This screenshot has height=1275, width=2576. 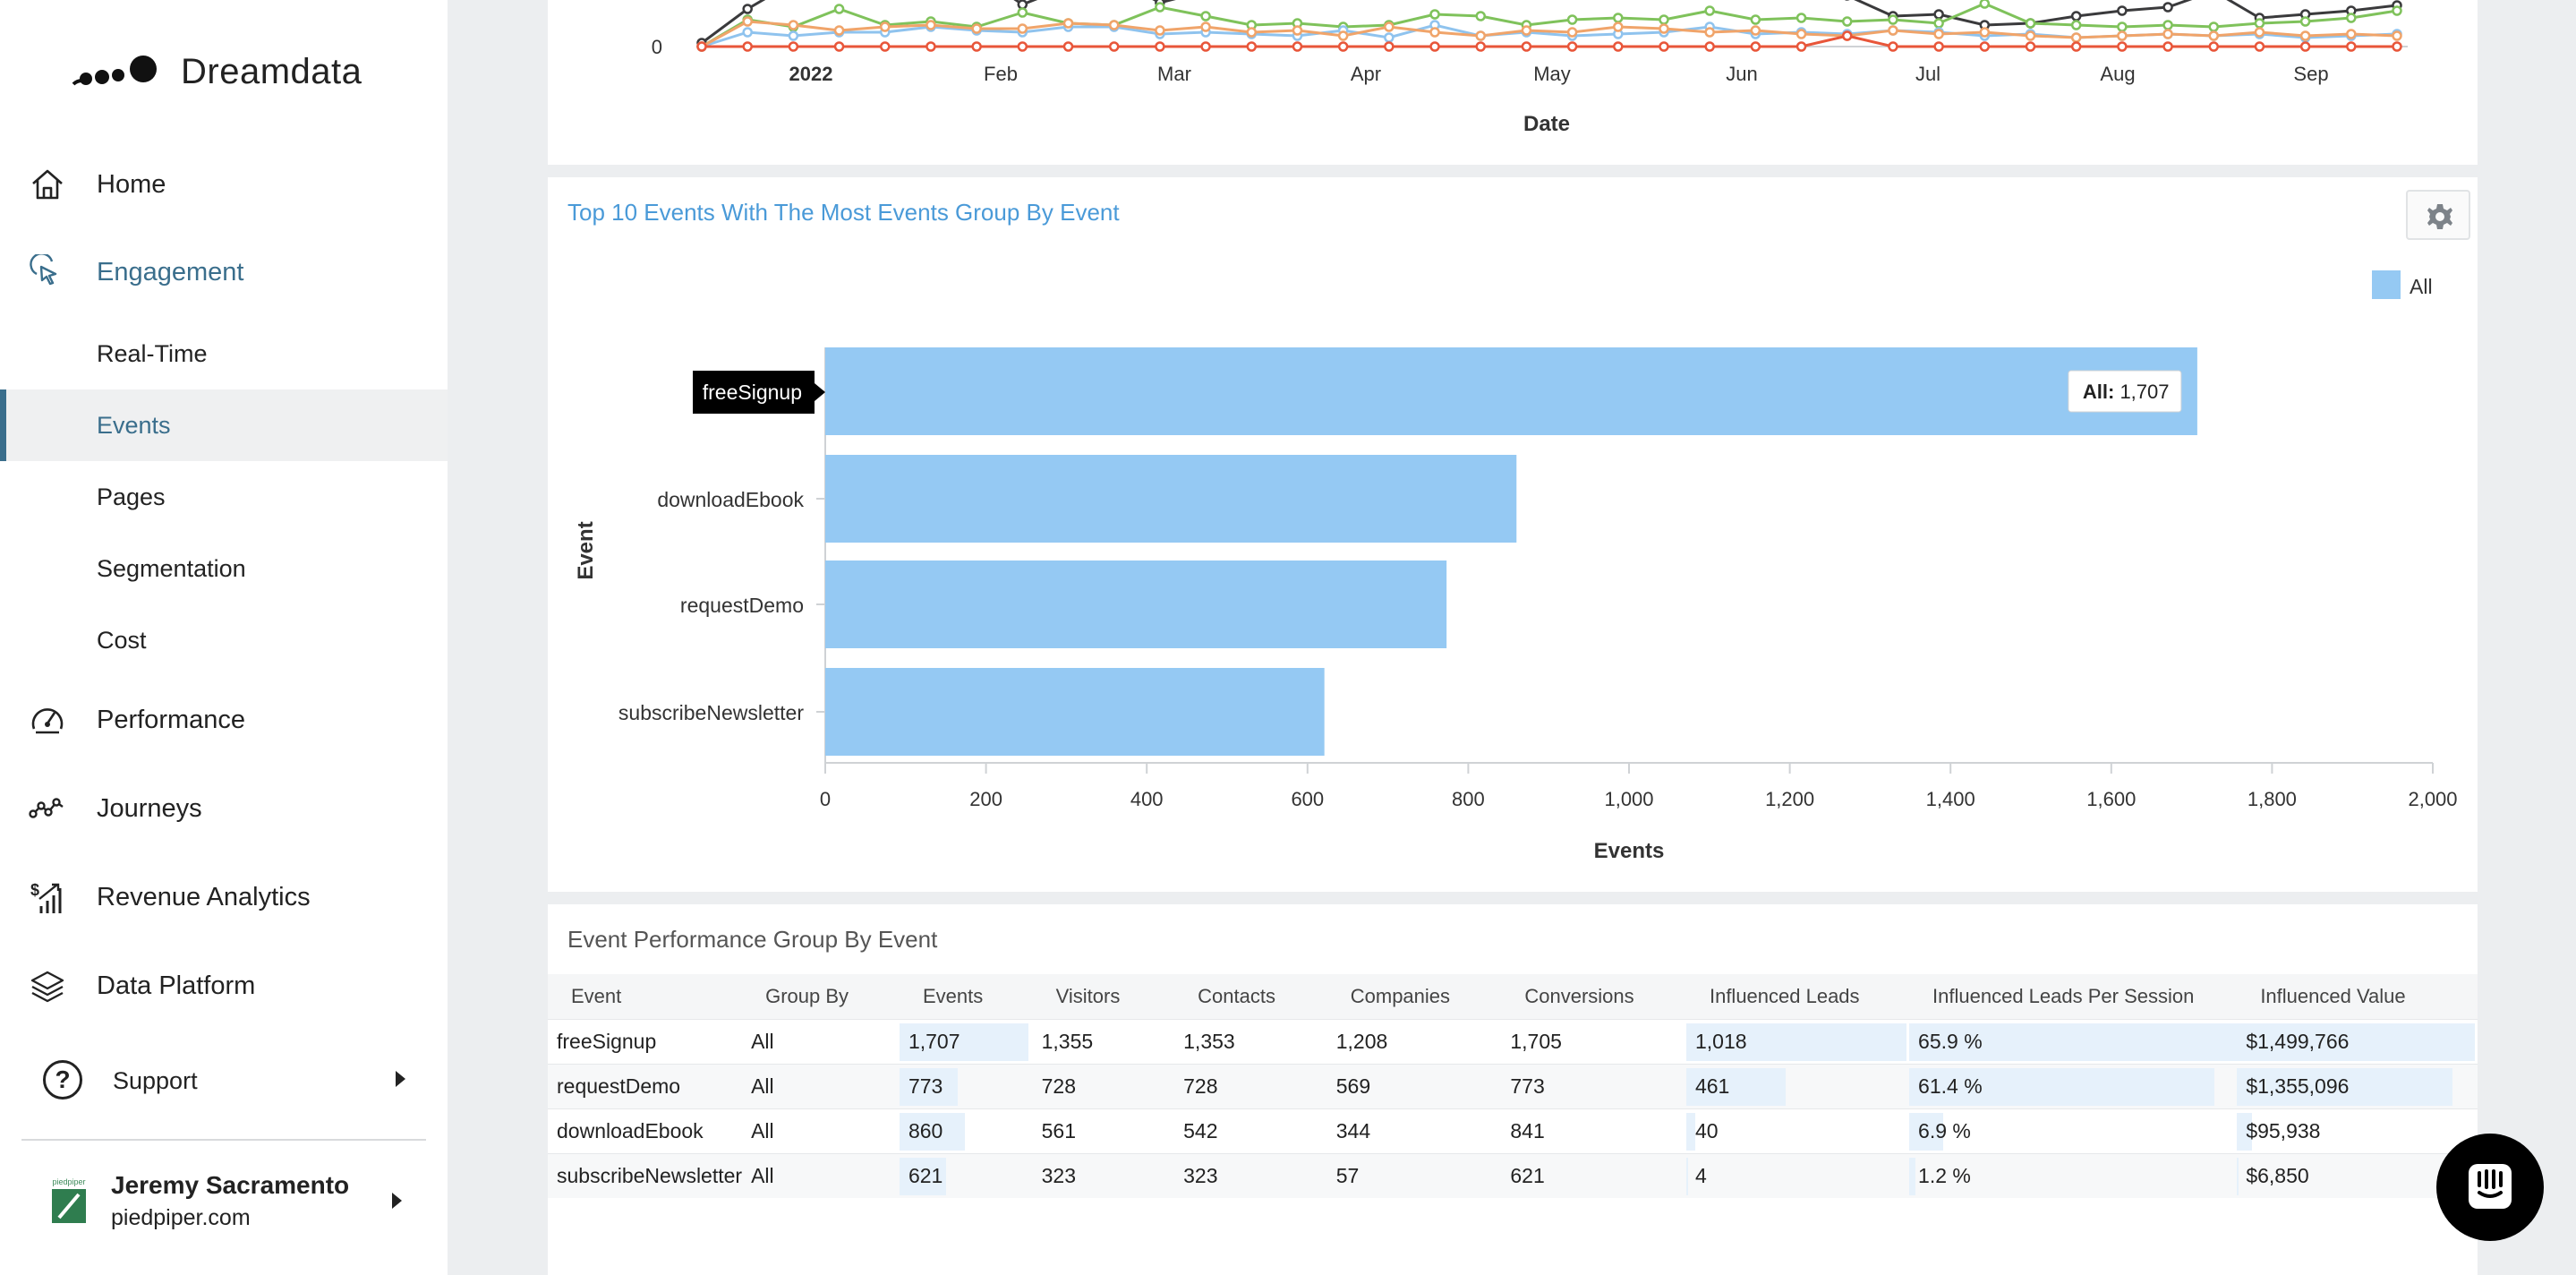 I want to click on nav-cost: Cost, so click(x=224, y=640).